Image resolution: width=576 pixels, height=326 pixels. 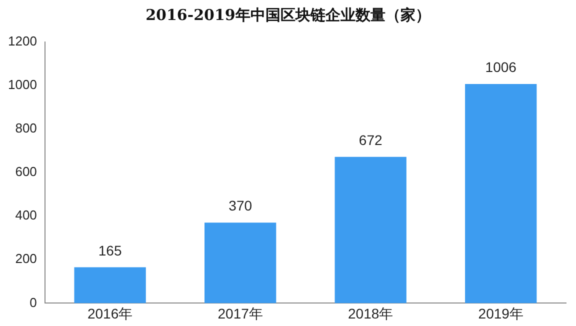 I want to click on chart-title: 2016-2019年中国区块链企业数量（家）, so click(x=288, y=15).